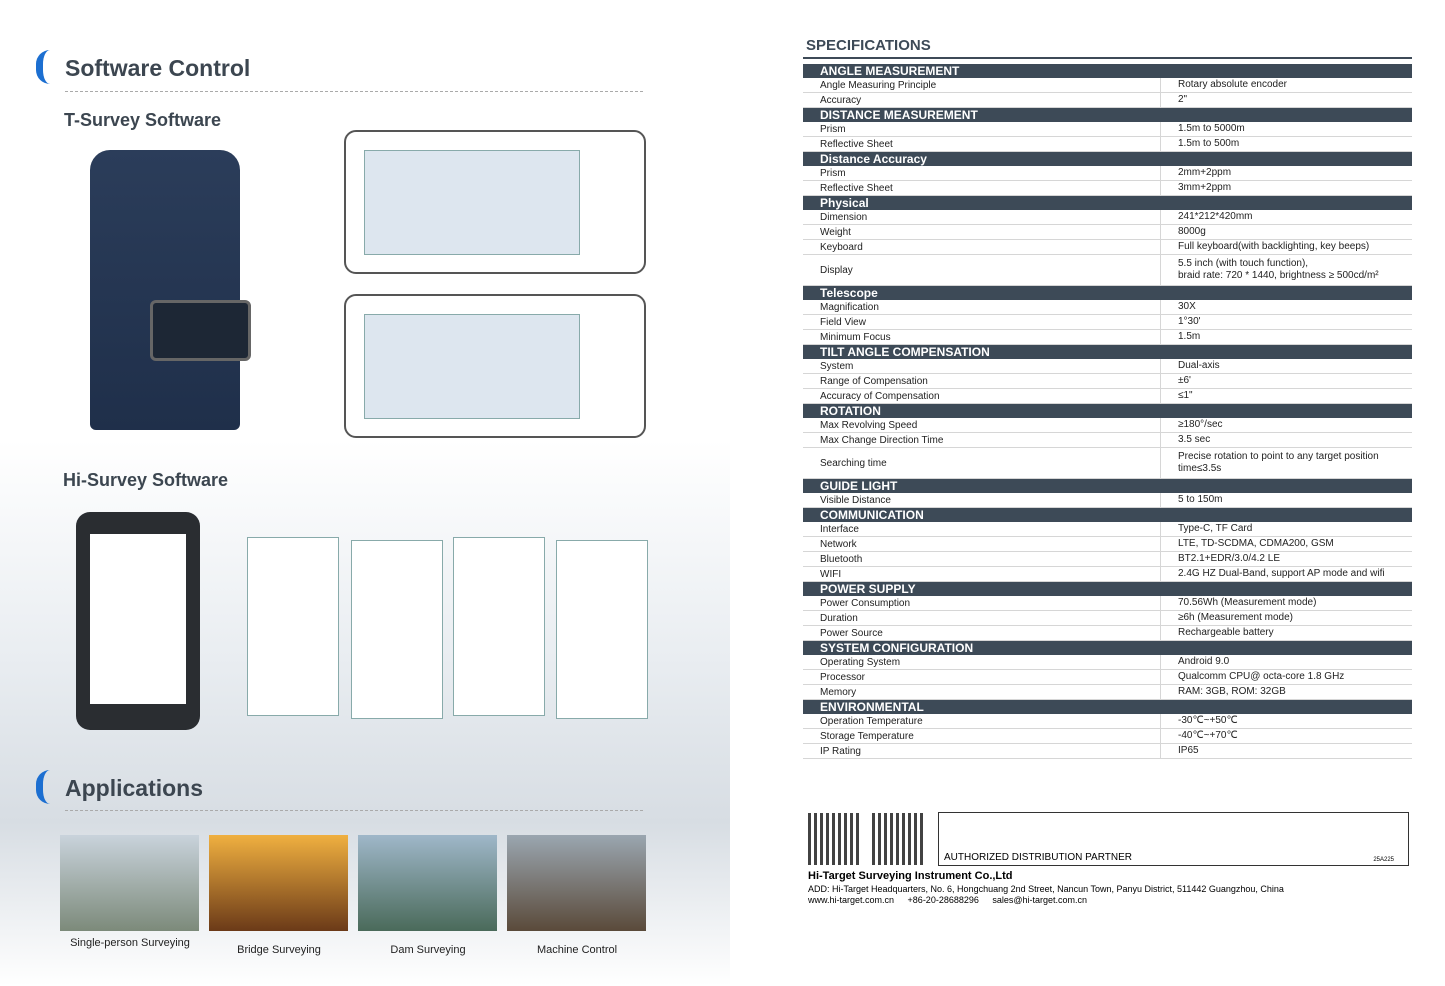 The width and height of the screenshot is (1445, 986). Describe the element at coordinates (1107, 100) in the screenshot. I see `spec-row: Accuracy 2"` at that location.